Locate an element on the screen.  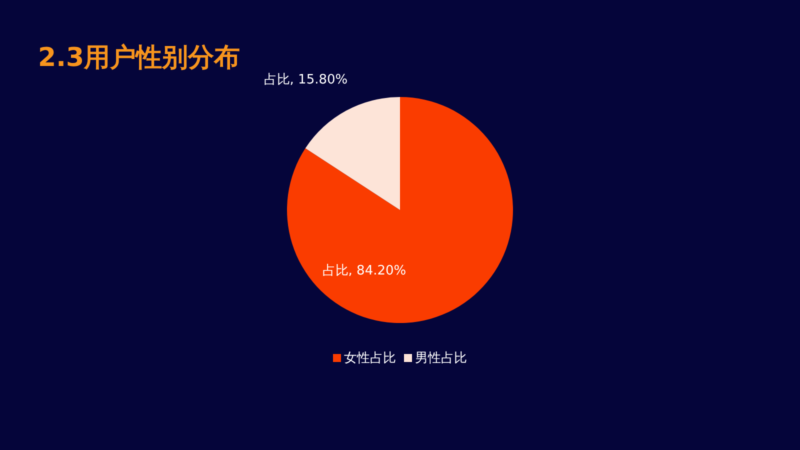
legend-label: 女性占比 is located at coordinates (370, 358).